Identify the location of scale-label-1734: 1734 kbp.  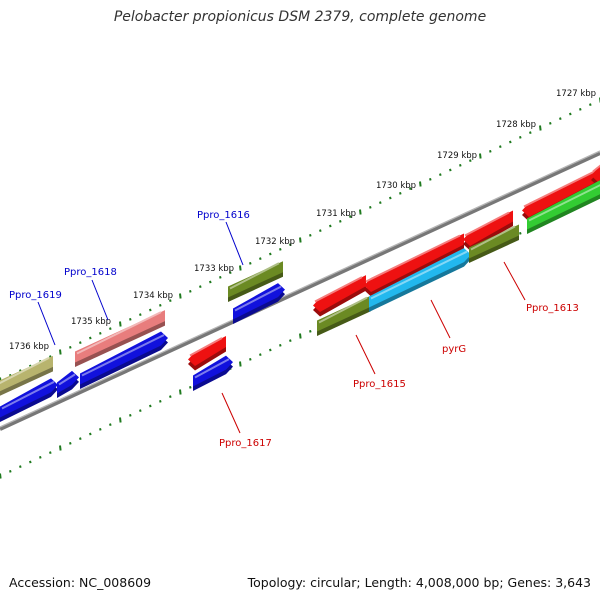
(153, 296).